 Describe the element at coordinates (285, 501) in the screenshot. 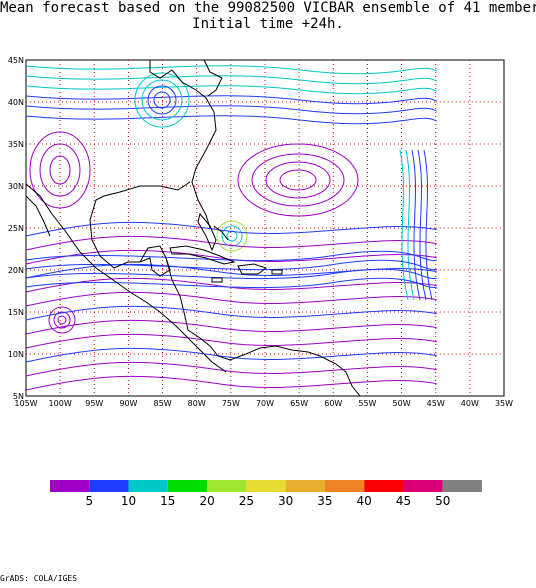

I see `colorbar-label: 30` at that location.